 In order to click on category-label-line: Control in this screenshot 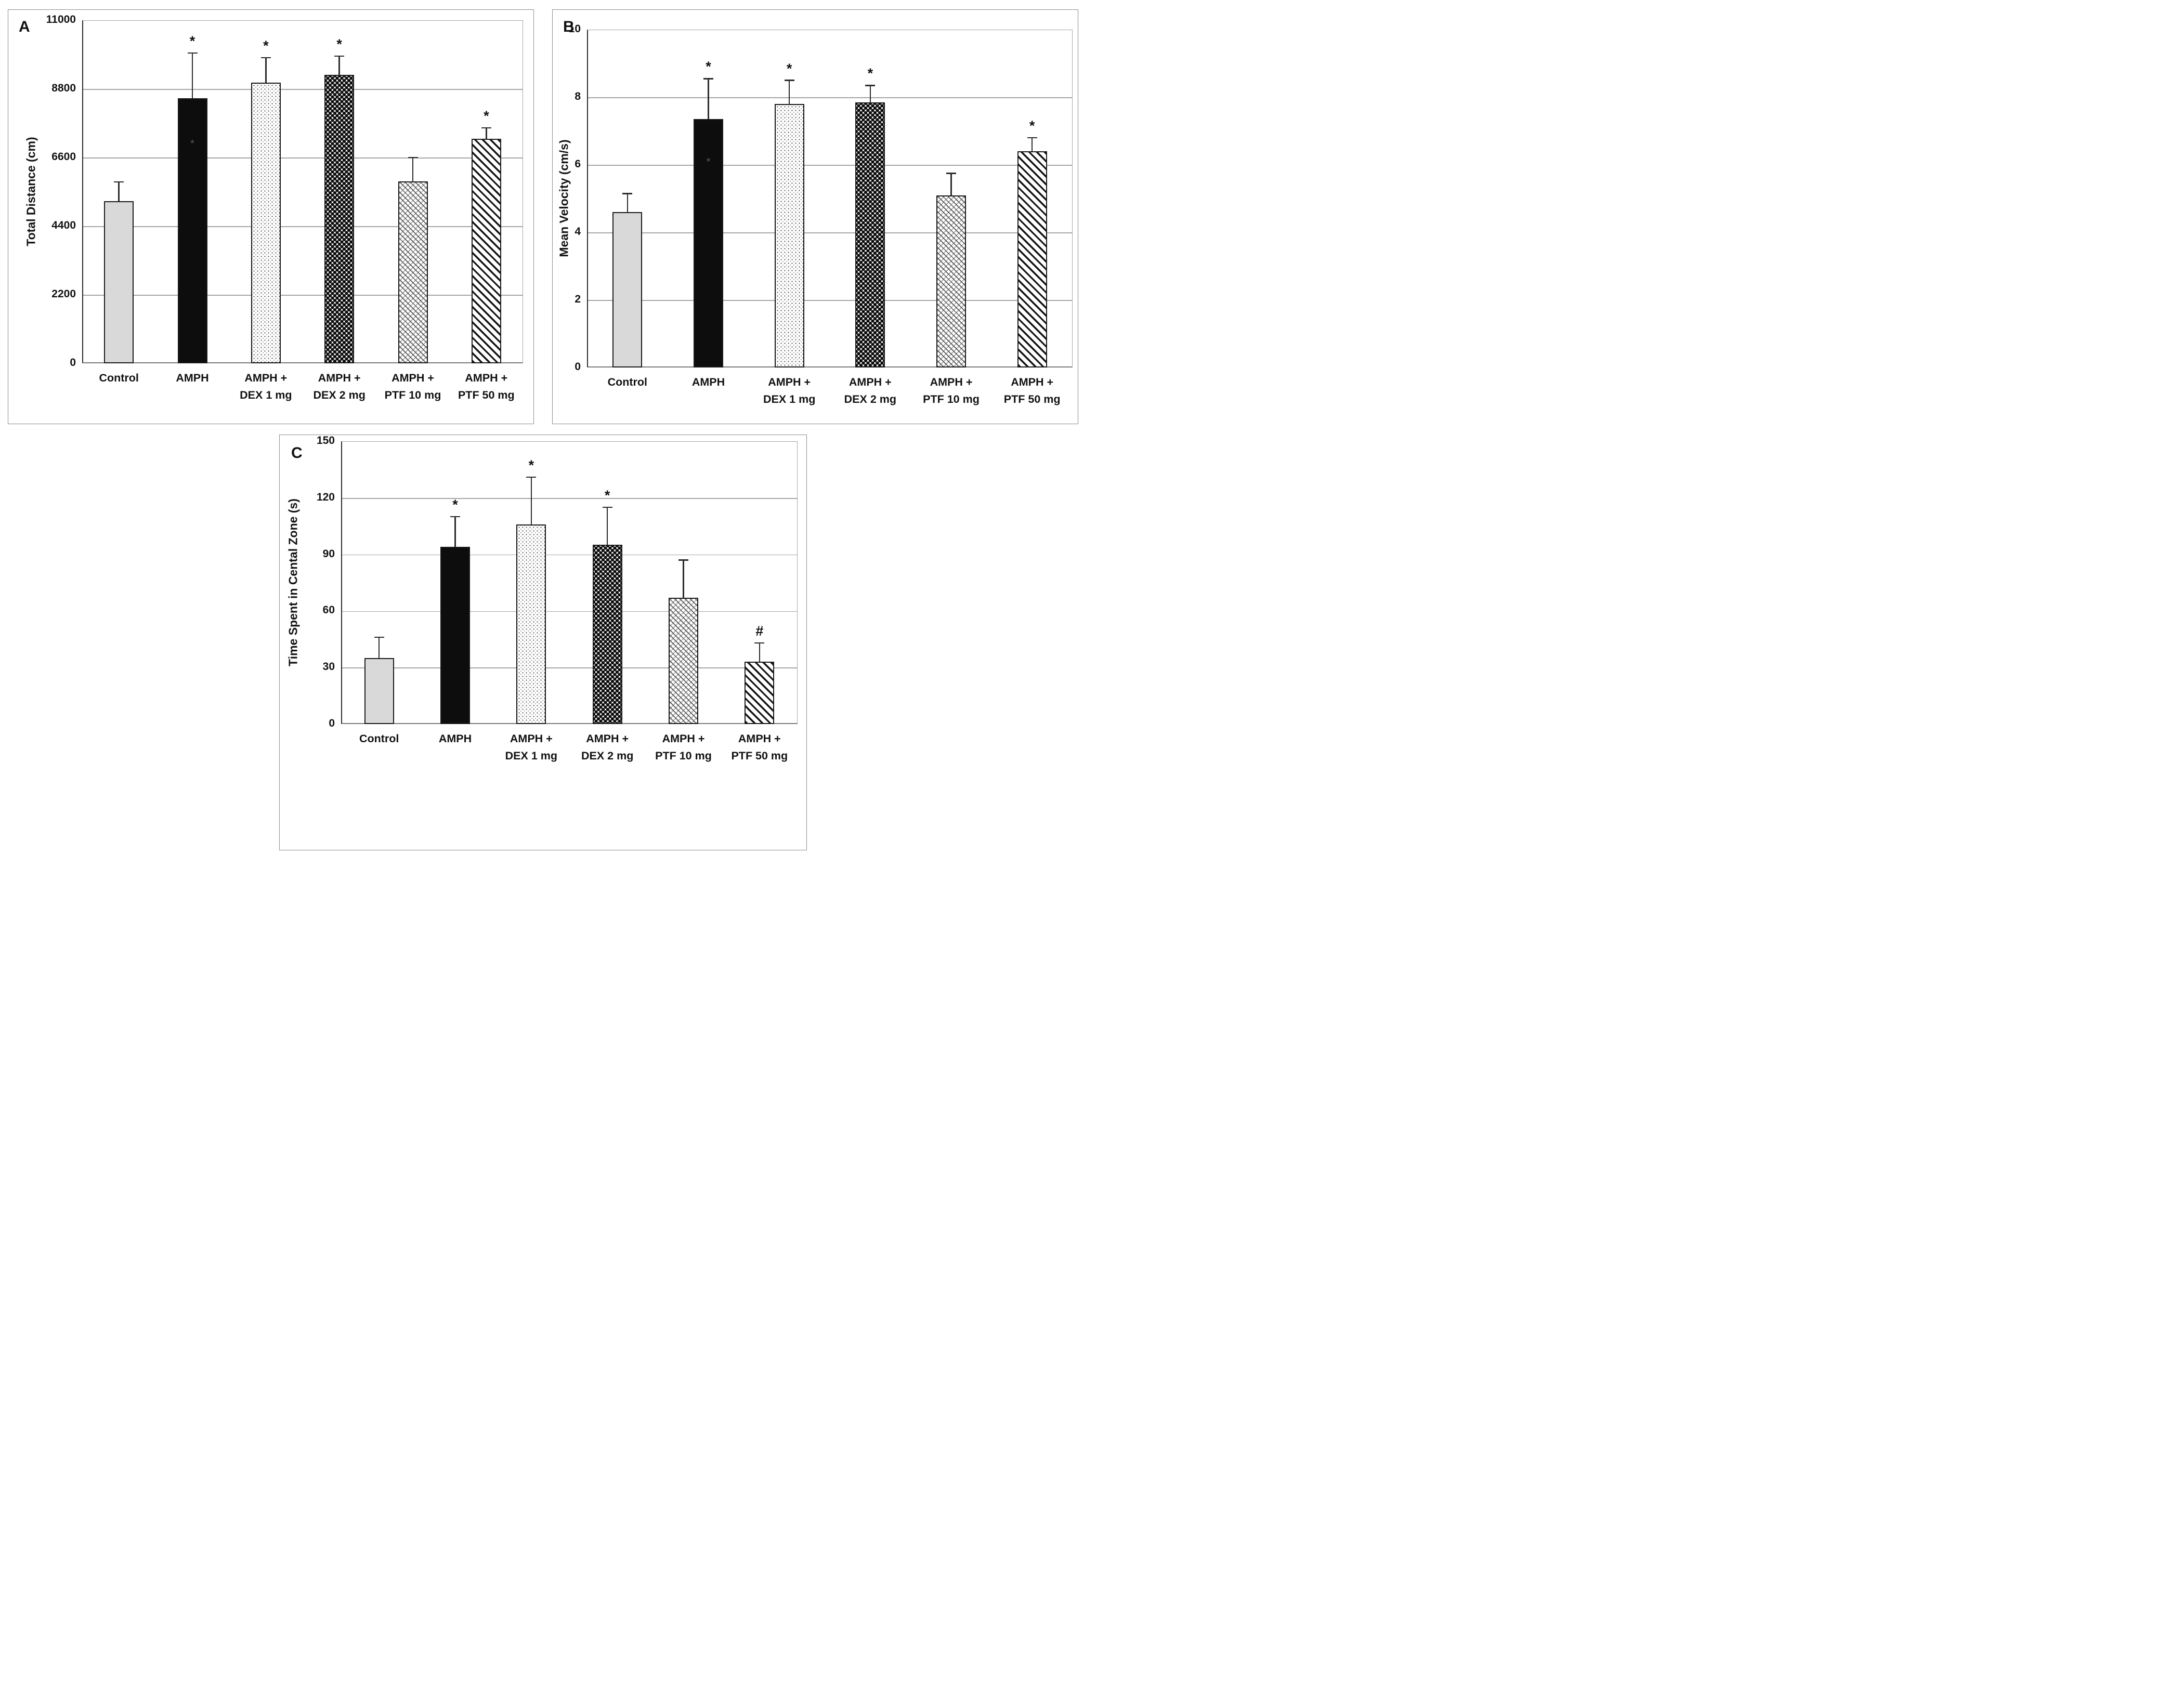, I will do `click(379, 738)`.